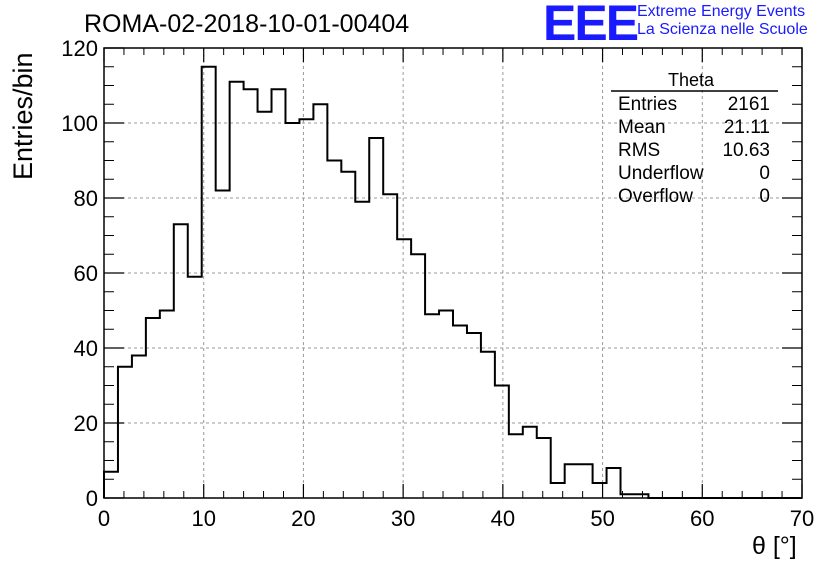 This screenshot has height=572, width=836. What do you see at coordinates (303, 518) in the screenshot?
I see `x-tick-label: 20` at bounding box center [303, 518].